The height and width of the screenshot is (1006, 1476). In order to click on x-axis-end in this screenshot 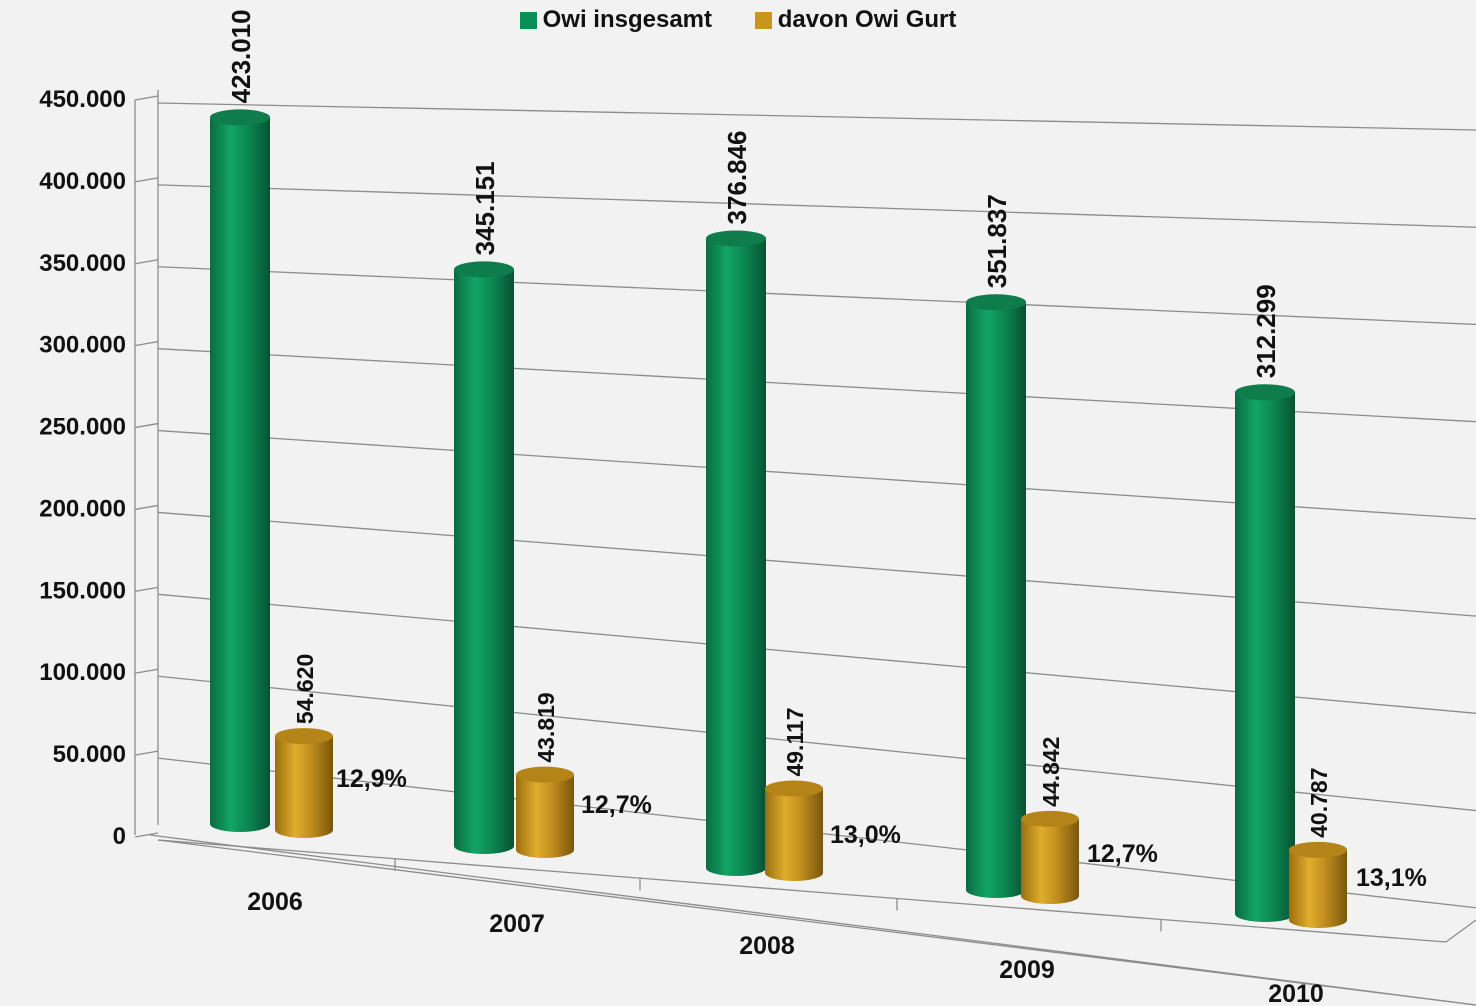, I will do `click(1460, 931)`.